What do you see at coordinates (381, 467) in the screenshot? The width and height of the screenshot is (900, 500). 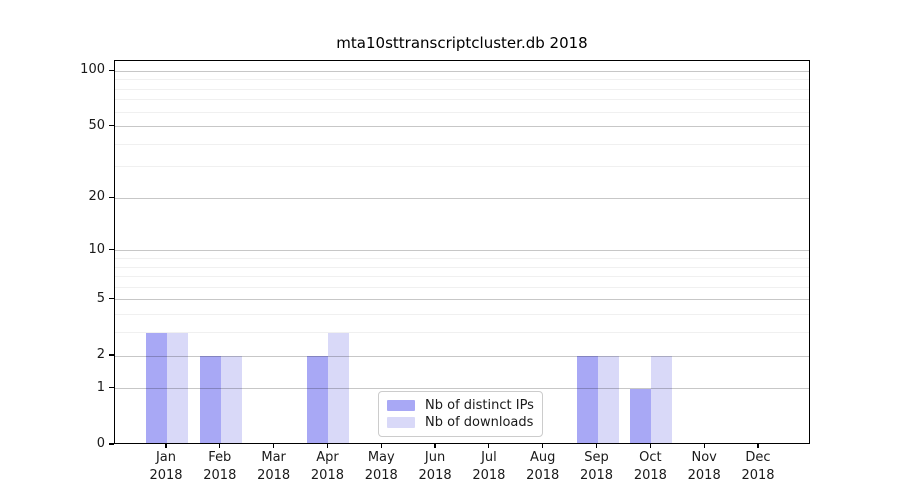 I see `x-tick-label-may: May 2018` at bounding box center [381, 467].